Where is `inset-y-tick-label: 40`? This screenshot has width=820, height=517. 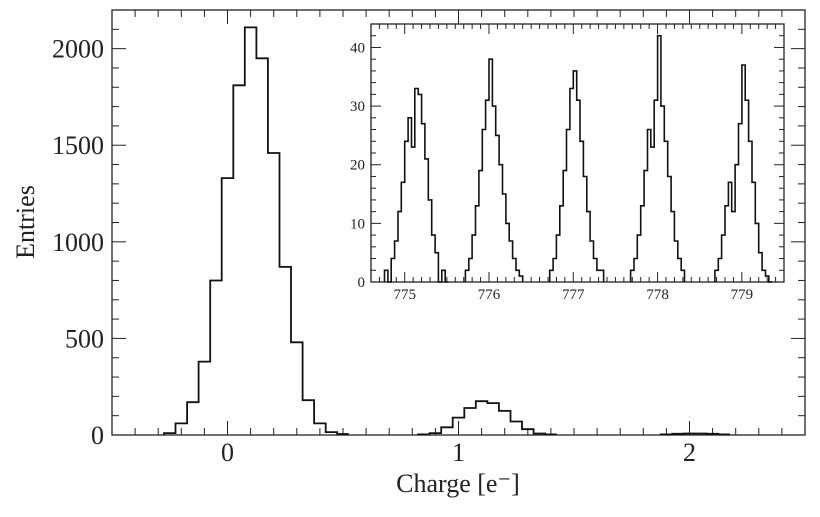 inset-y-tick-label: 40 is located at coordinates (357, 48).